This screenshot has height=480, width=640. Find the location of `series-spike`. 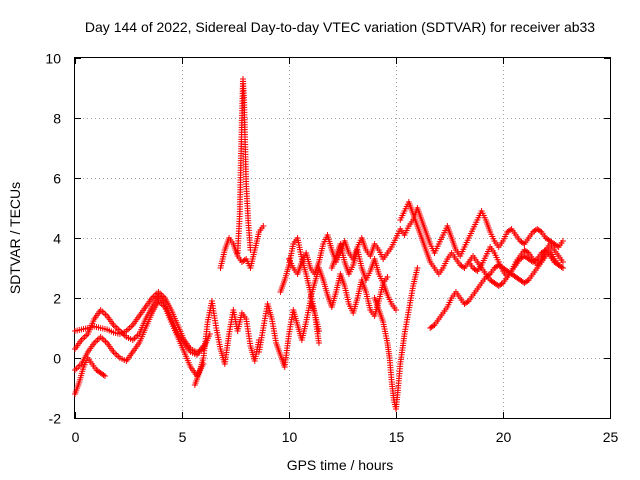

series-spike is located at coordinates (244, 166).